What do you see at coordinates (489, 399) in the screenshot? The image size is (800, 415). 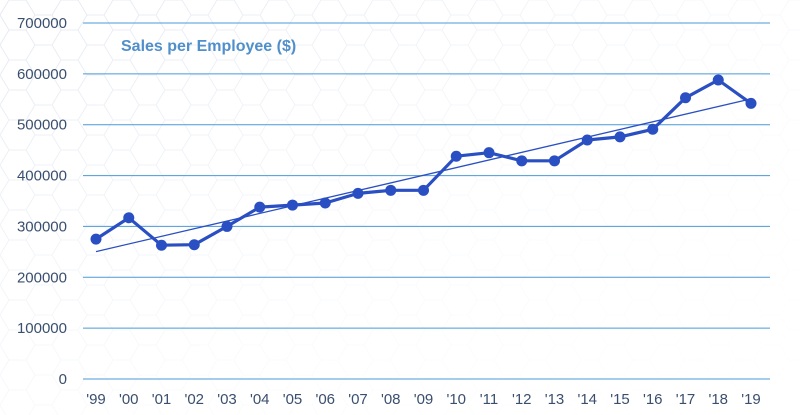 I see `x-tick-label: '11` at bounding box center [489, 399].